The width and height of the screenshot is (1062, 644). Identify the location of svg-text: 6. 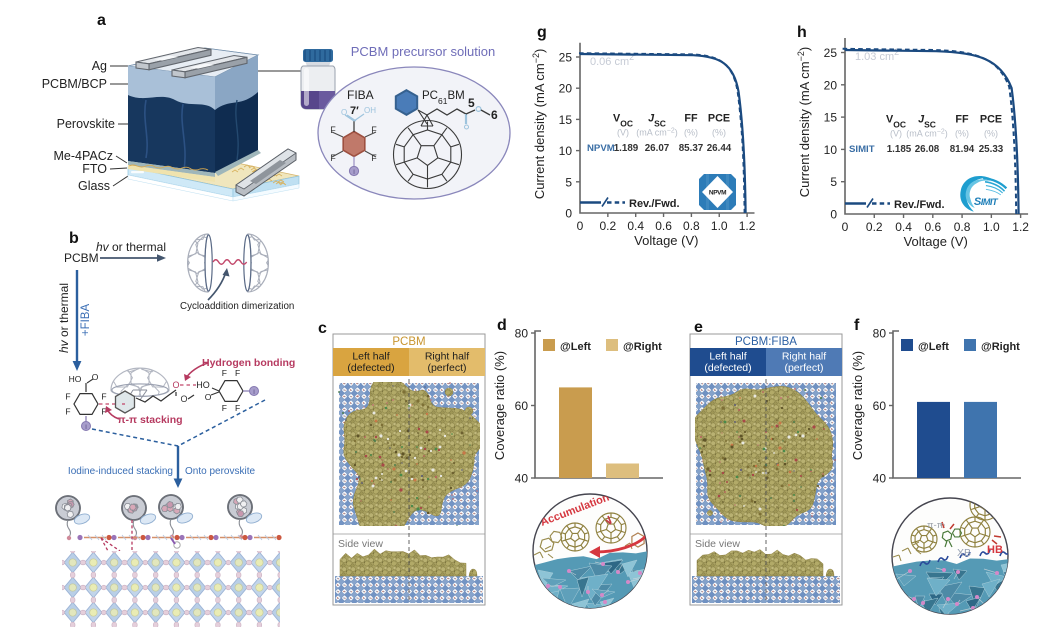
(494, 115).